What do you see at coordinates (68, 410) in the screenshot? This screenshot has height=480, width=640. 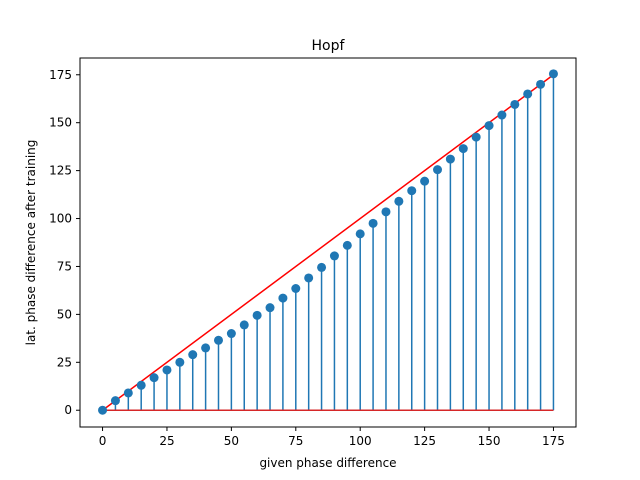 I see `y-tick-label: 0` at bounding box center [68, 410].